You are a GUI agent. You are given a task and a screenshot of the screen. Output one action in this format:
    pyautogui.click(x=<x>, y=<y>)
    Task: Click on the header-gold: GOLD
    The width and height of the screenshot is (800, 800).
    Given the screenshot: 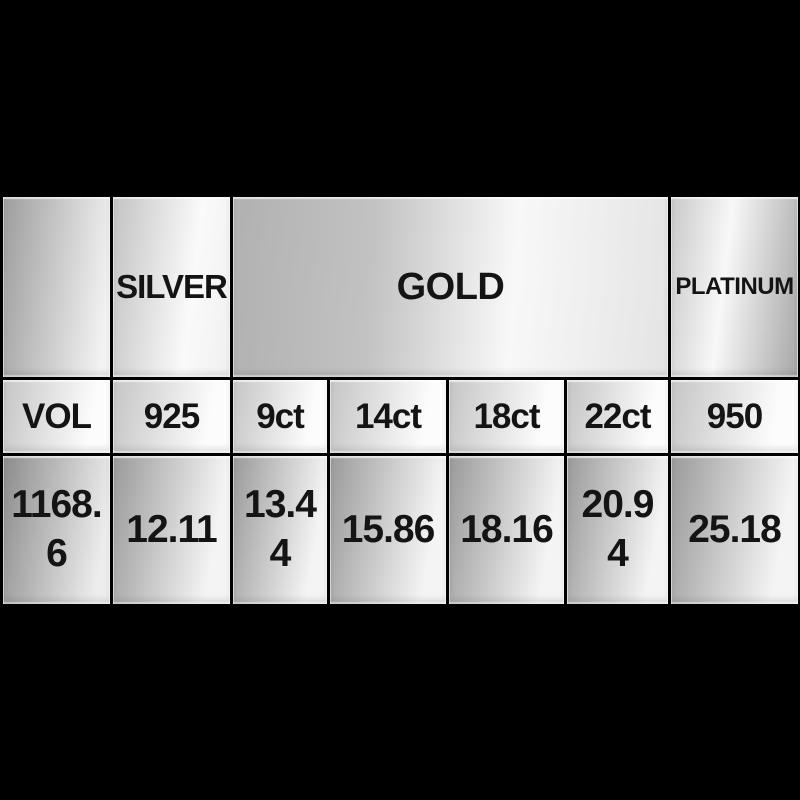 What is the action you would take?
    pyautogui.click(x=450, y=287)
    